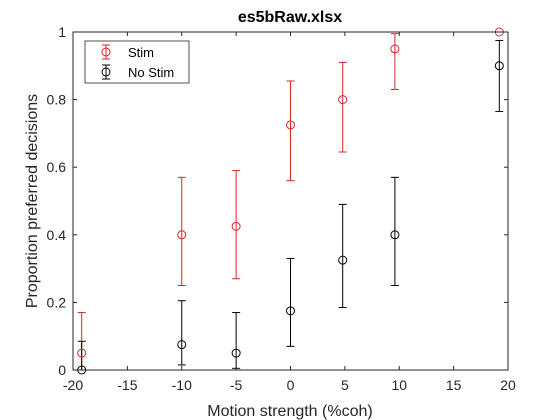  Describe the element at coordinates (236, 385) in the screenshot. I see `x-tick-label: -5` at that location.